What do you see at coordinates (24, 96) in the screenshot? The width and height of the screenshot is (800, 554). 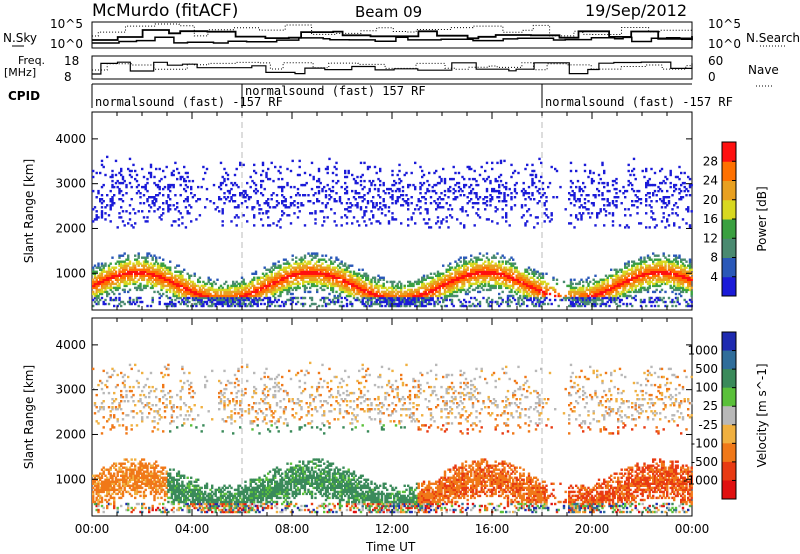 I see `cpid-label: CPID` at bounding box center [24, 96].